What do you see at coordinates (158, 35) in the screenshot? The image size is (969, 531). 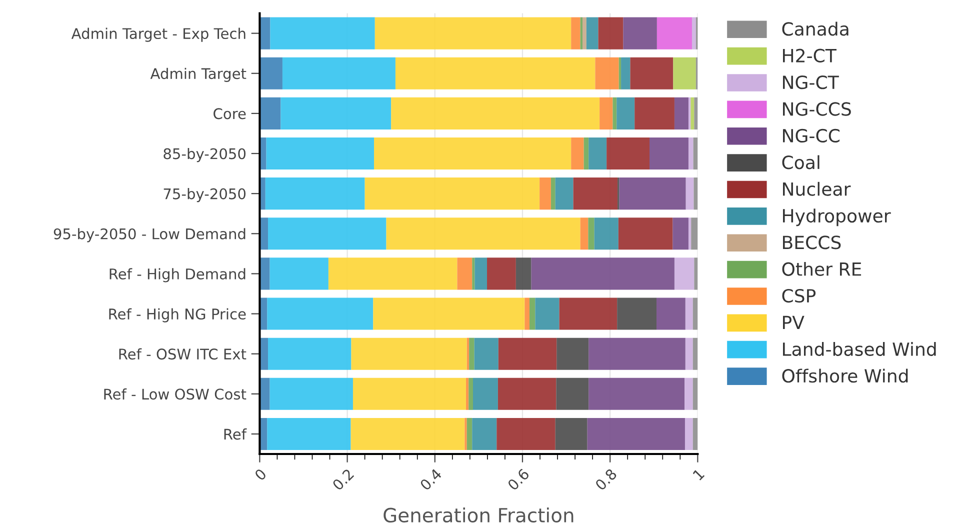 I see `y-tick-label: Admin Target - Exp Tech` at bounding box center [158, 35].